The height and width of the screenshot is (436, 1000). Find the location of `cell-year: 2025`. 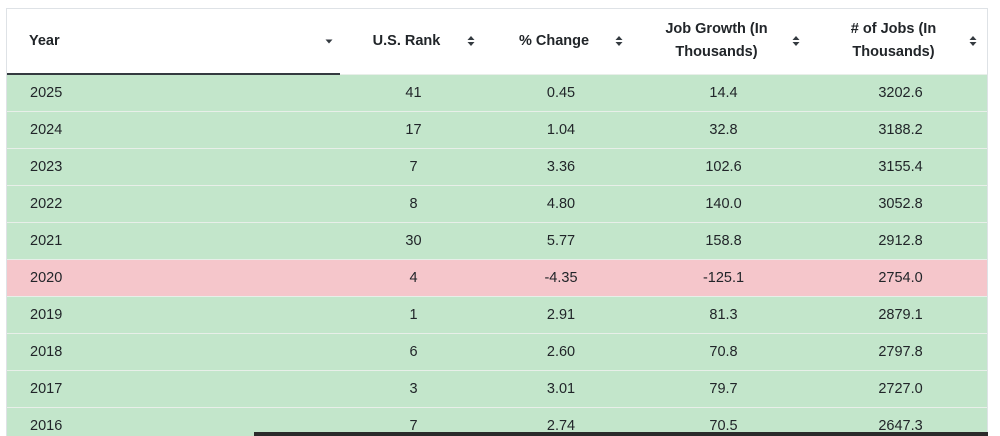

cell-year: 2025 is located at coordinates (173, 92).